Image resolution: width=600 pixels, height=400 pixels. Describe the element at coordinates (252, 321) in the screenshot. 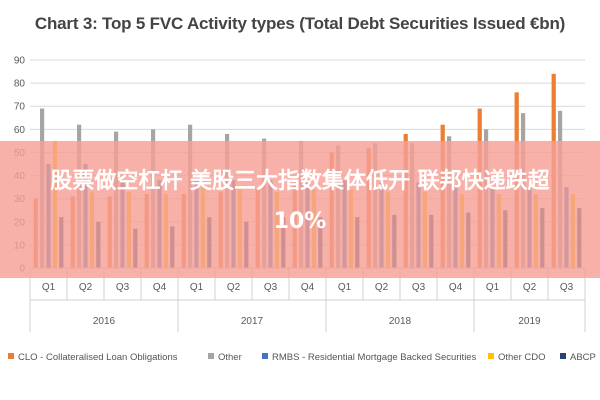

I see `x-group-label: 2017` at that location.